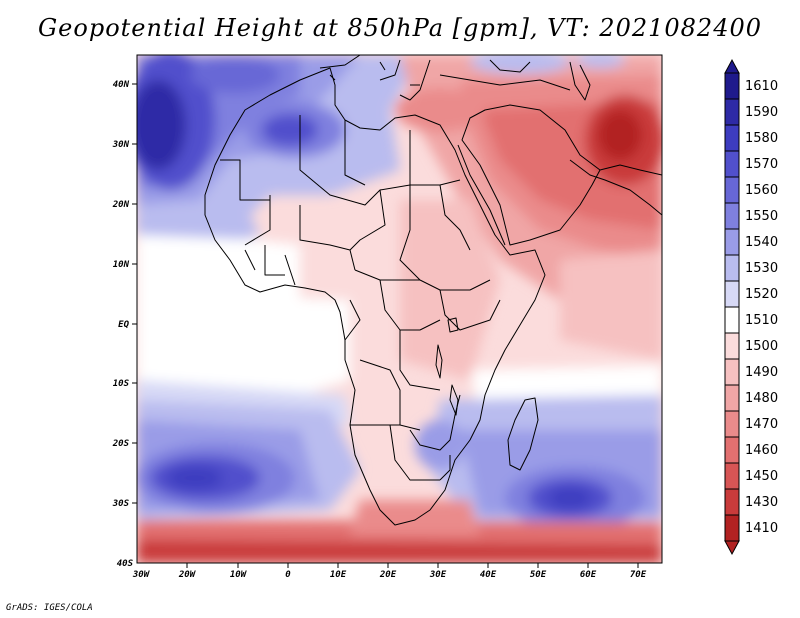  I want to click on lat-label-20n: 20N, so click(121, 205).